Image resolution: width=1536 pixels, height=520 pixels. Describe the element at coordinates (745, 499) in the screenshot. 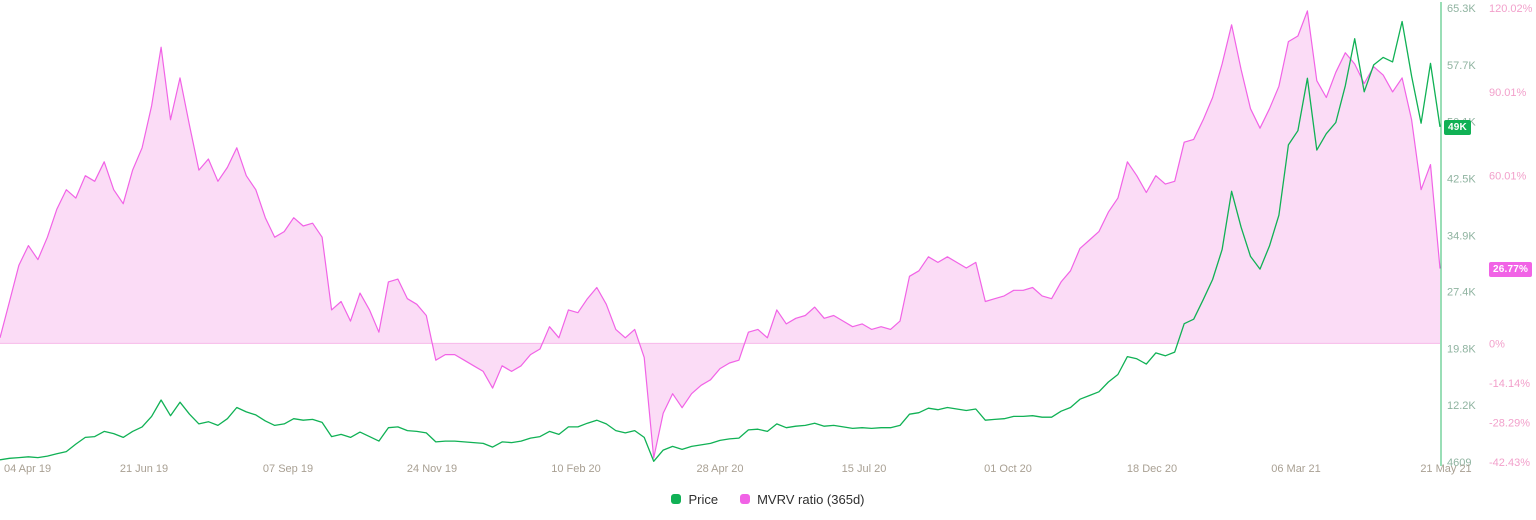

I see `mvrv-series-swatch-icon` at that location.